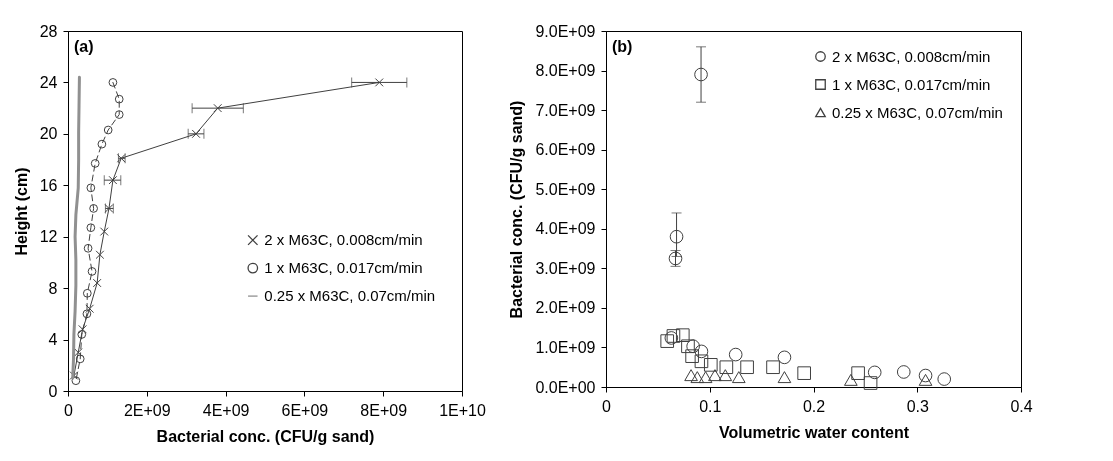 The image size is (1113, 461). I want to click on y-tick-label: 16, so click(48, 185).